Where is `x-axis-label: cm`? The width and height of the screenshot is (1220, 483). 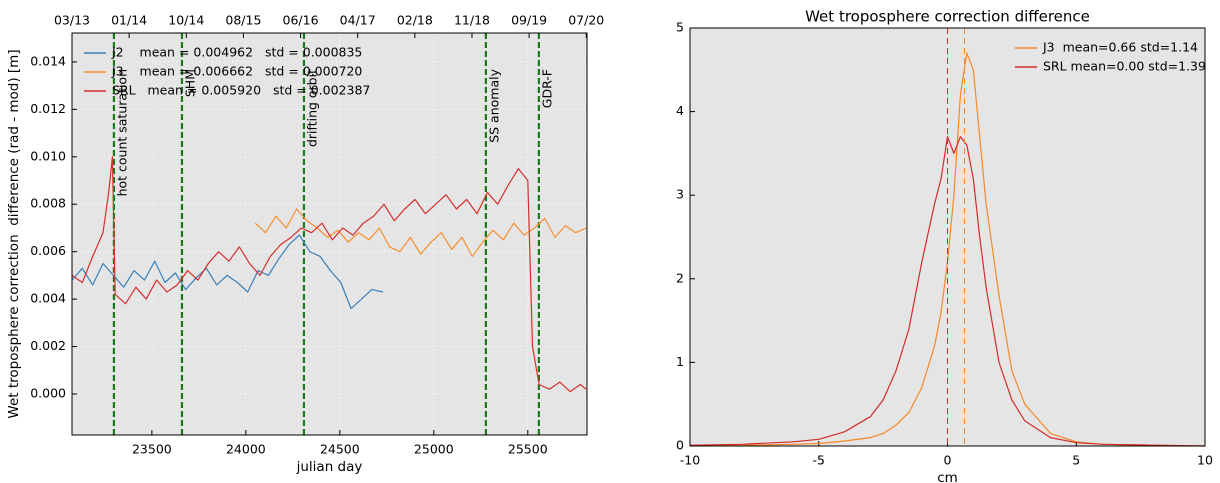 x-axis-label: cm is located at coordinates (947, 476).